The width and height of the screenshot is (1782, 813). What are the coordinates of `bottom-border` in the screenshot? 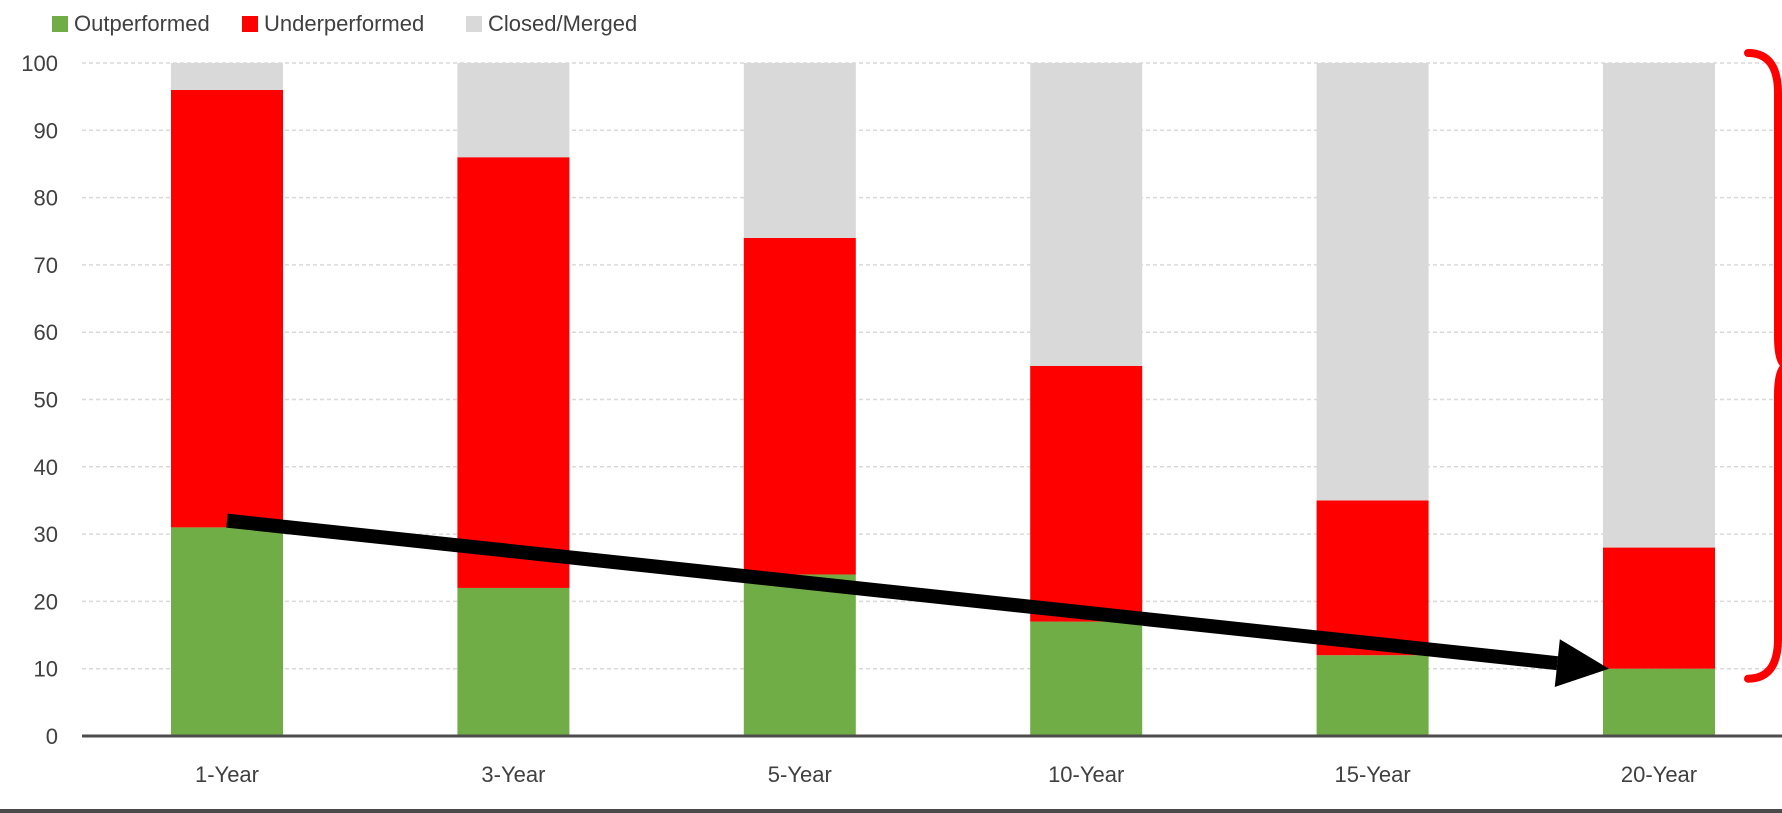 It's located at (891, 811).